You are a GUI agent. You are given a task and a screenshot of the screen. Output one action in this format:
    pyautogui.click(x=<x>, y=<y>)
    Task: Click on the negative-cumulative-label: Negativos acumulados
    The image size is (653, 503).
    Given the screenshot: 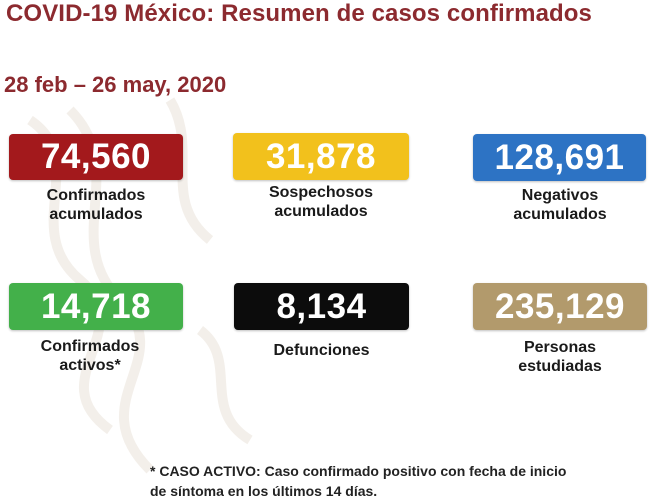 What is the action you would take?
    pyautogui.click(x=560, y=205)
    